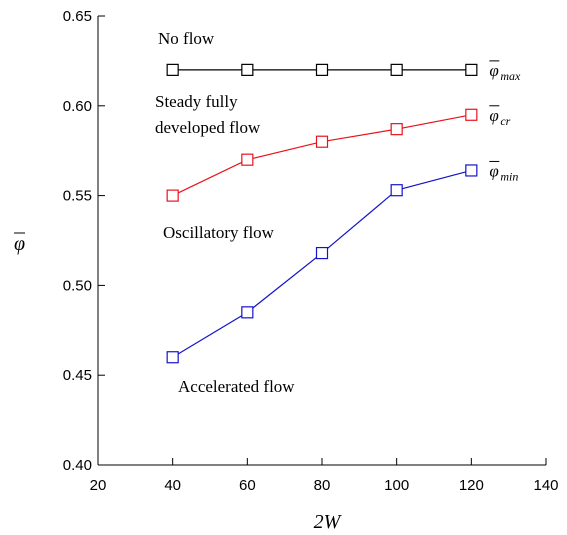  What do you see at coordinates (186, 38) in the screenshot?
I see `annotation-0-line-0: No flow` at bounding box center [186, 38].